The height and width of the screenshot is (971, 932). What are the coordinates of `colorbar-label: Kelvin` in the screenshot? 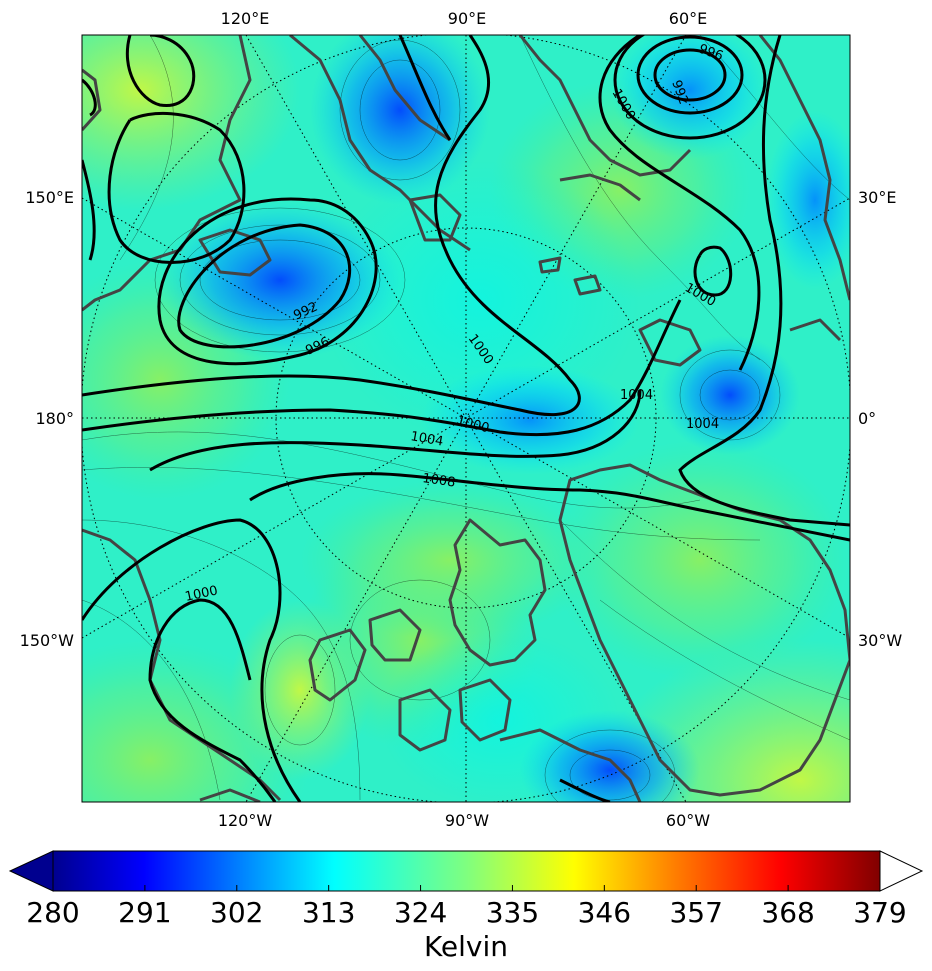 It's located at (466, 946).